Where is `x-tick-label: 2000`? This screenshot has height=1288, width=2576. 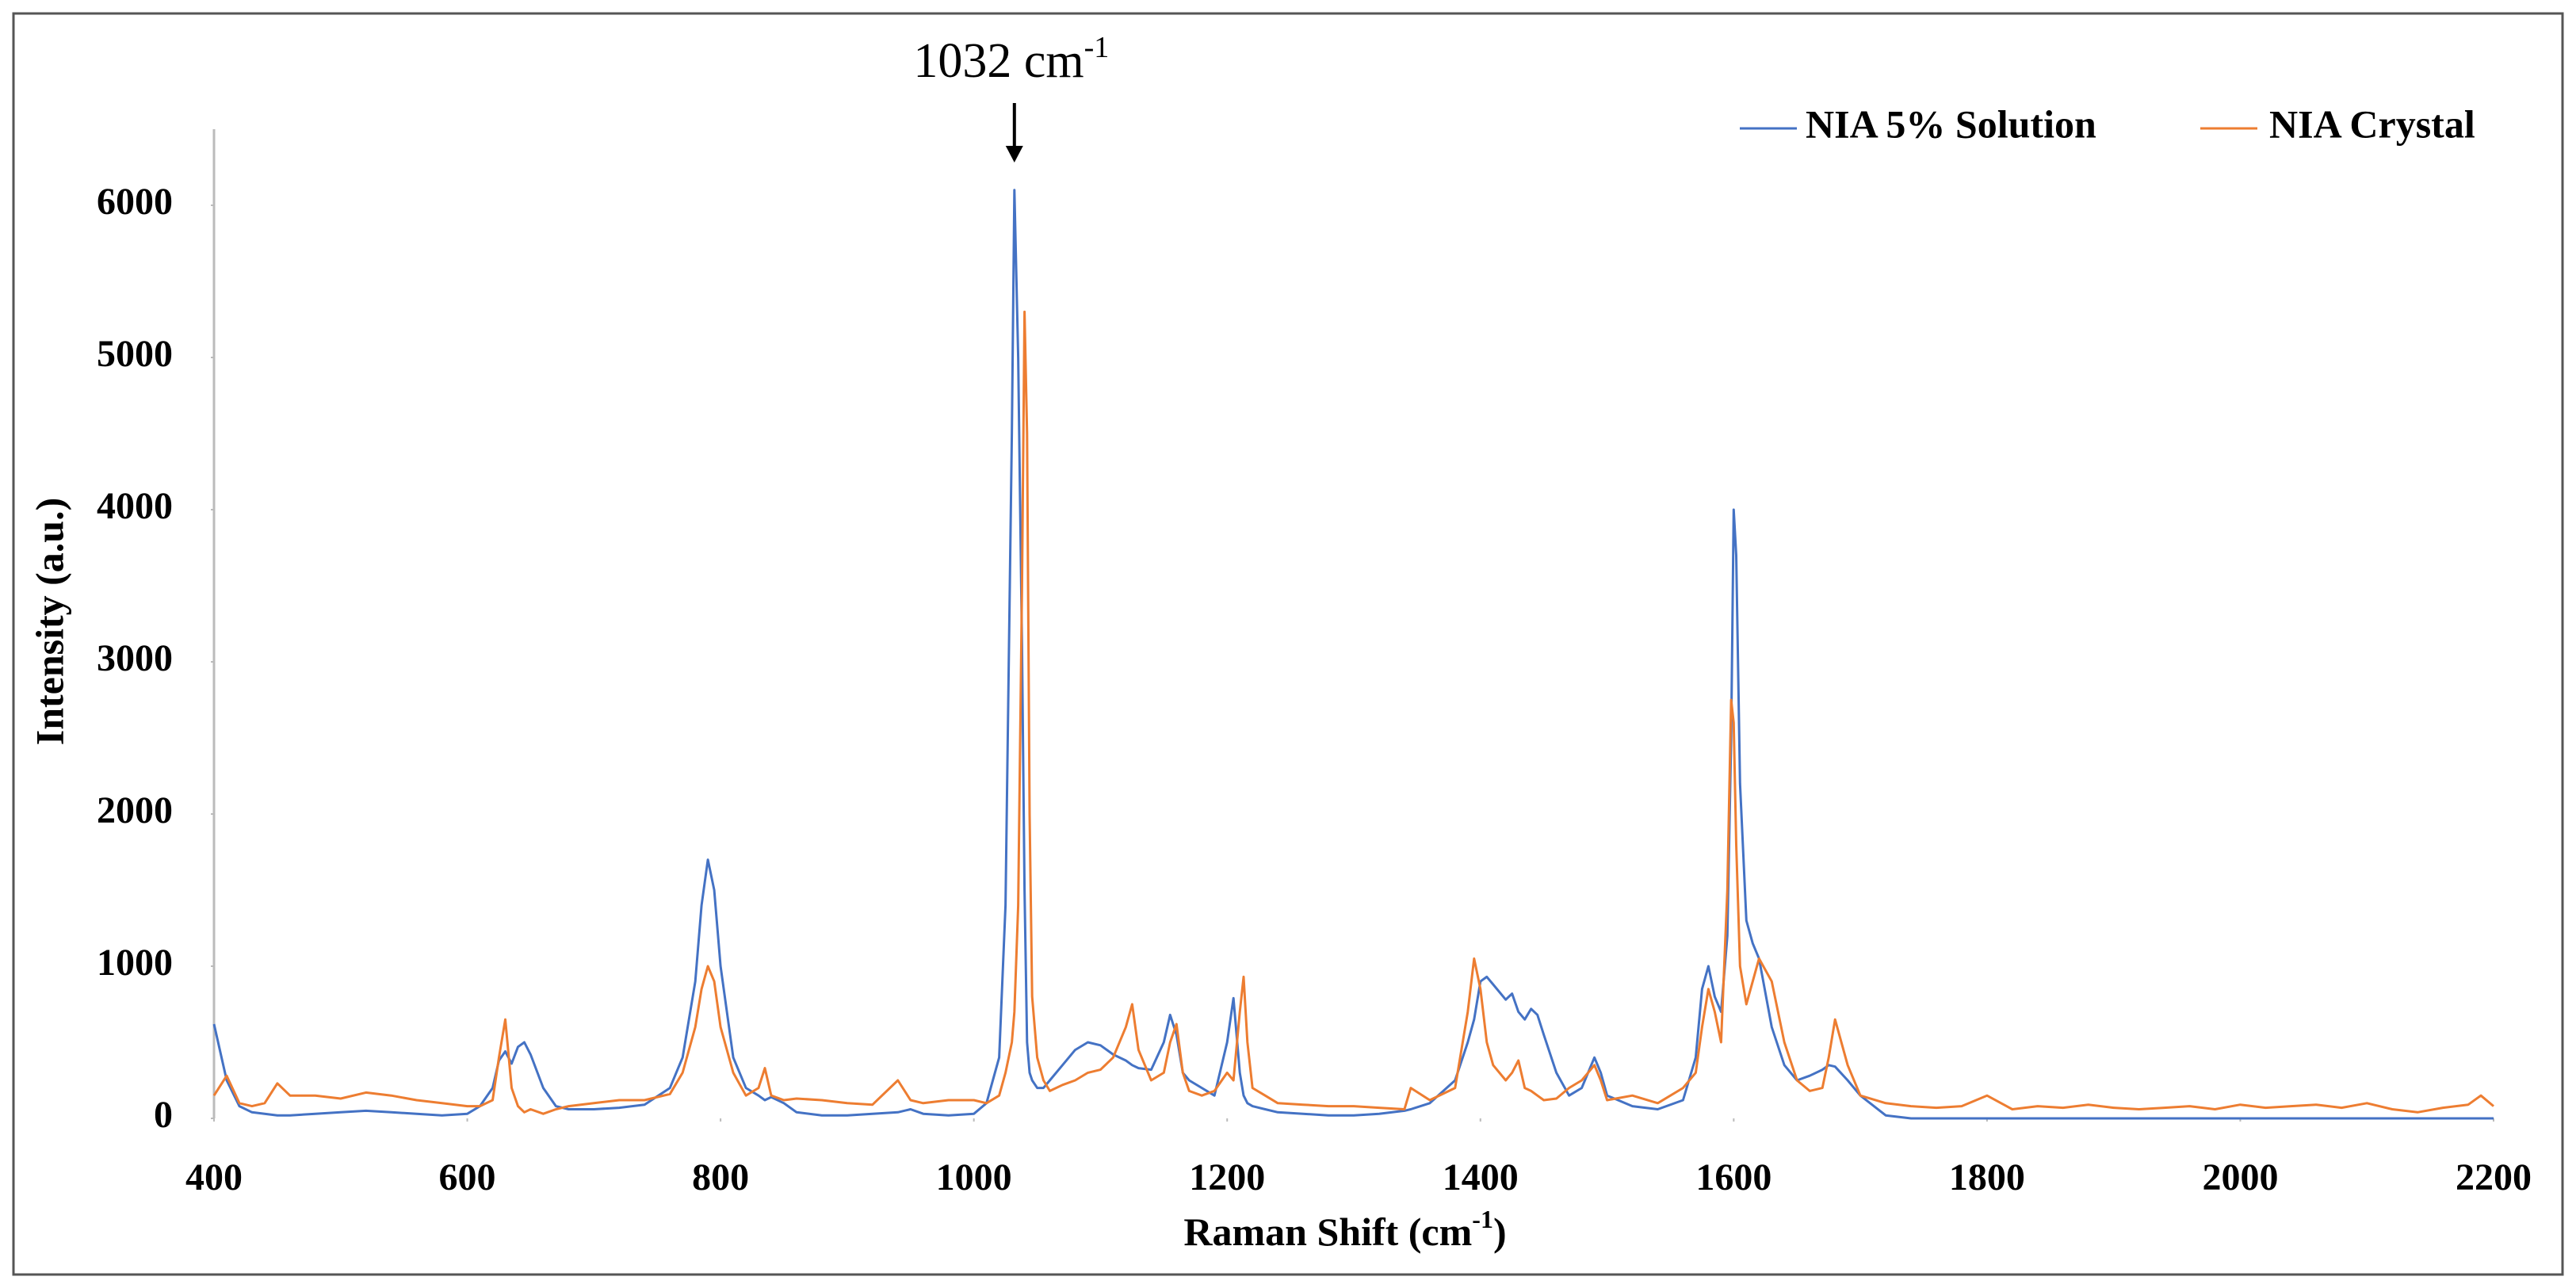 x-tick-label: 2000 is located at coordinates (2240, 1177).